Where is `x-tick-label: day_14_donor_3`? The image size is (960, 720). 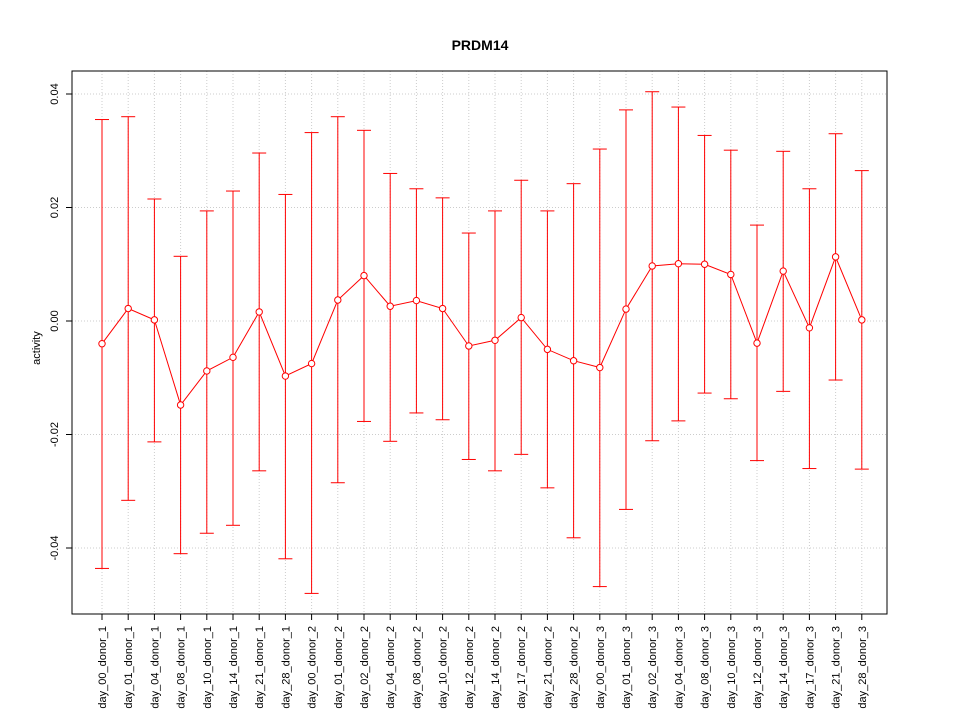
x-tick-label: day_14_donor_3 is located at coordinates (784, 667).